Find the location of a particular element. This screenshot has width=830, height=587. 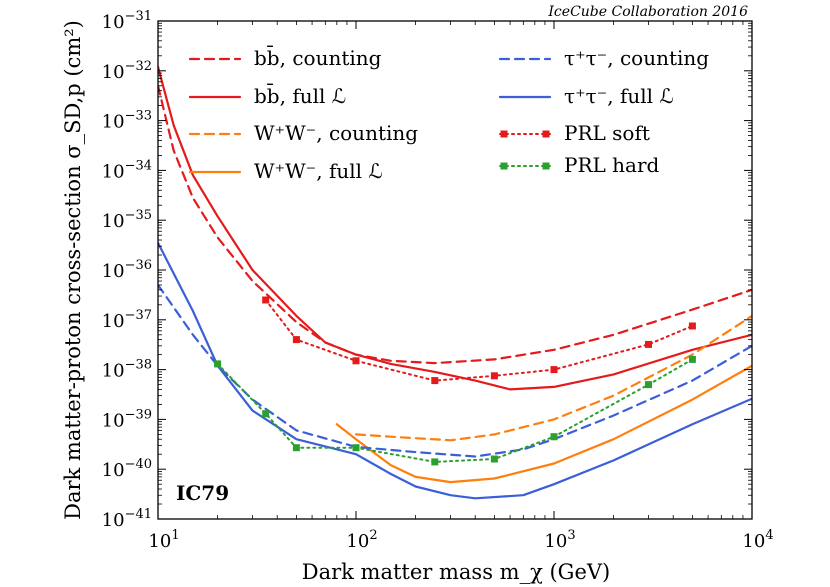

y-tick-label-1: 10−32 is located at coordinates (127, 71).